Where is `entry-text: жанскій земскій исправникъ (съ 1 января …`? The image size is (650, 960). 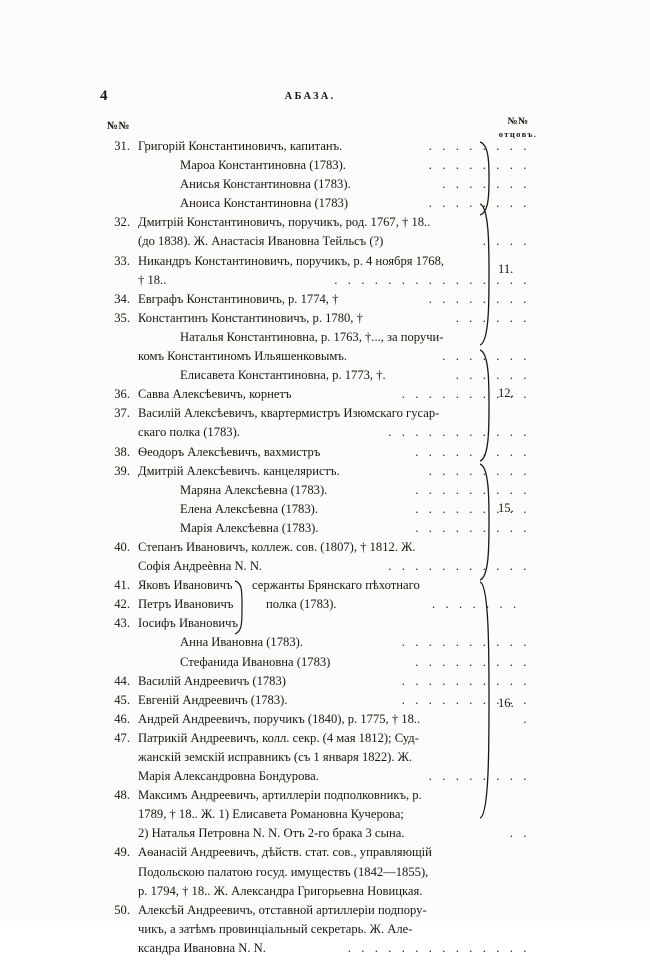 entry-text: жанскій земскій исправникъ (съ 1 января … is located at coordinates (275, 757).